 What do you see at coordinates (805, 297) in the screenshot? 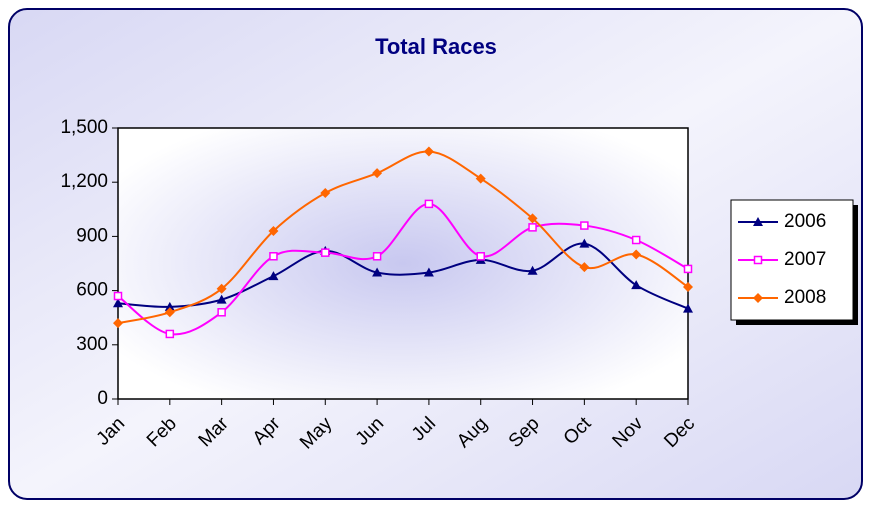
I see `legend-label: 2008` at bounding box center [805, 297].